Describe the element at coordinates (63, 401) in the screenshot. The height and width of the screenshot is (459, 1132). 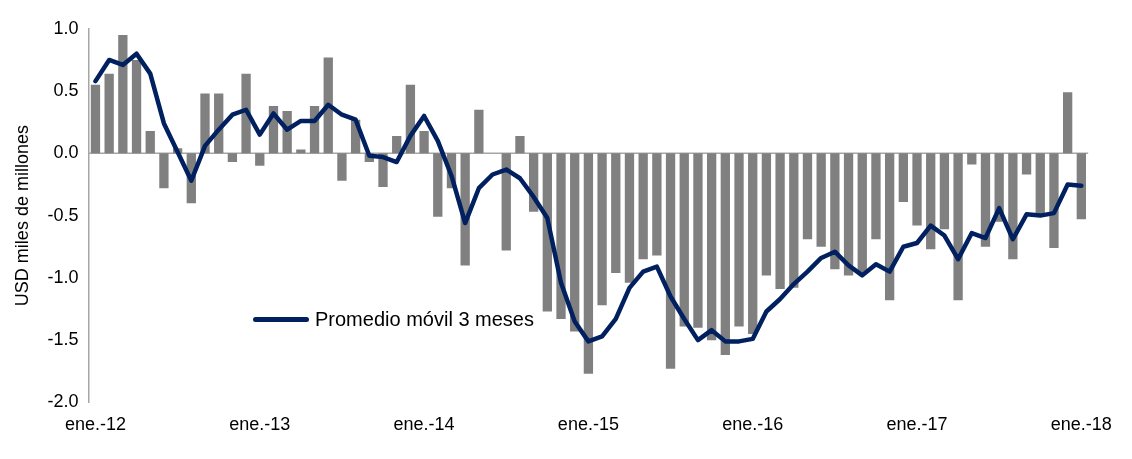
I see `y-tick-label: -2.0` at that location.